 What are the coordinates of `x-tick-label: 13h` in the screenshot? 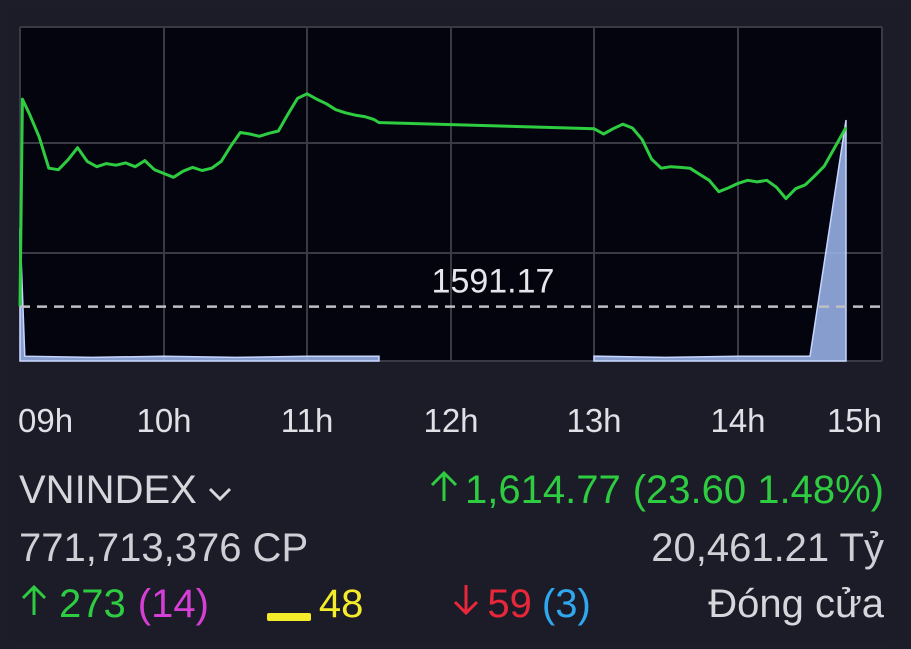 It's located at (593, 420).